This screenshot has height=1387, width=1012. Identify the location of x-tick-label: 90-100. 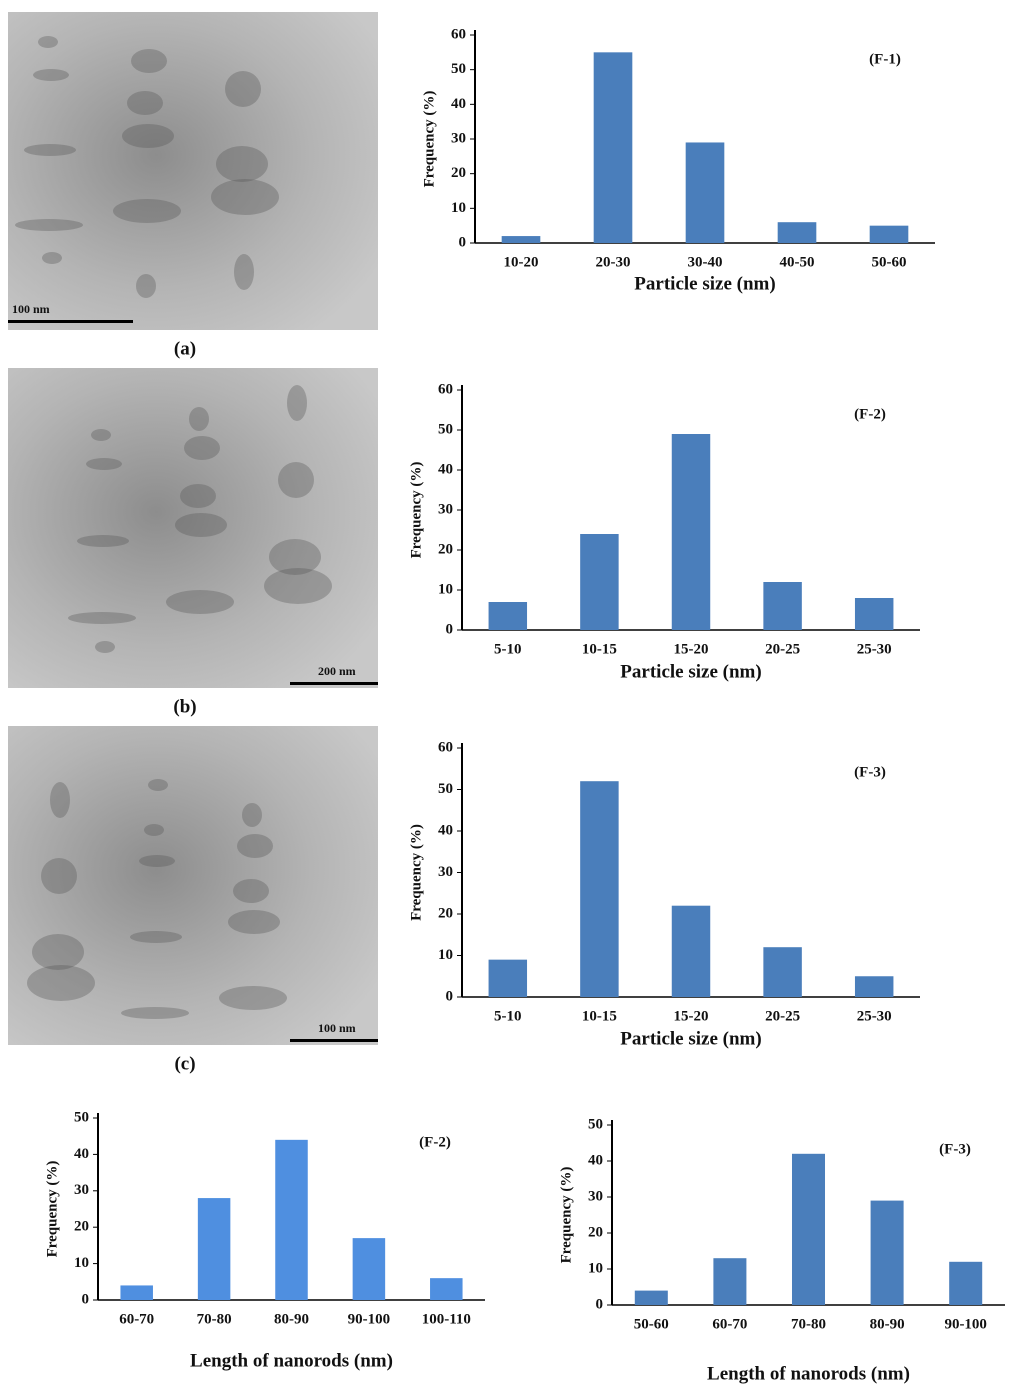
(965, 1324).